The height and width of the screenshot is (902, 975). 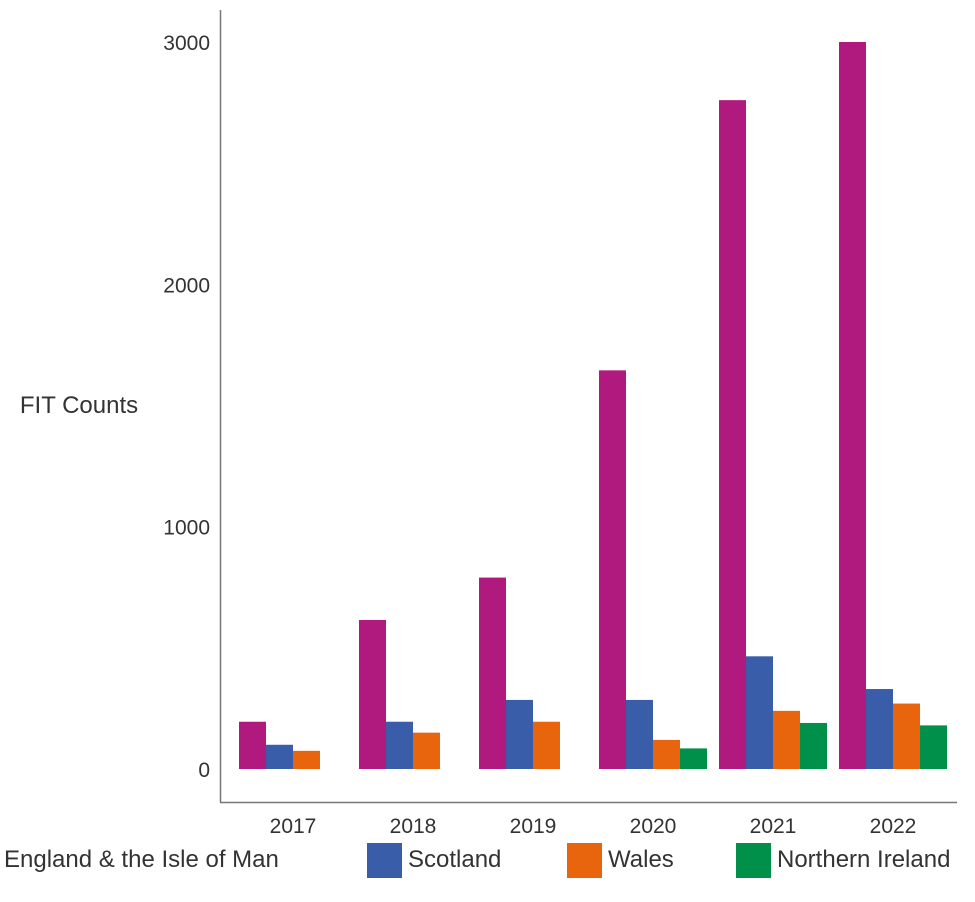 What do you see at coordinates (653, 826) in the screenshot?
I see `x-tick-label: 2020` at bounding box center [653, 826].